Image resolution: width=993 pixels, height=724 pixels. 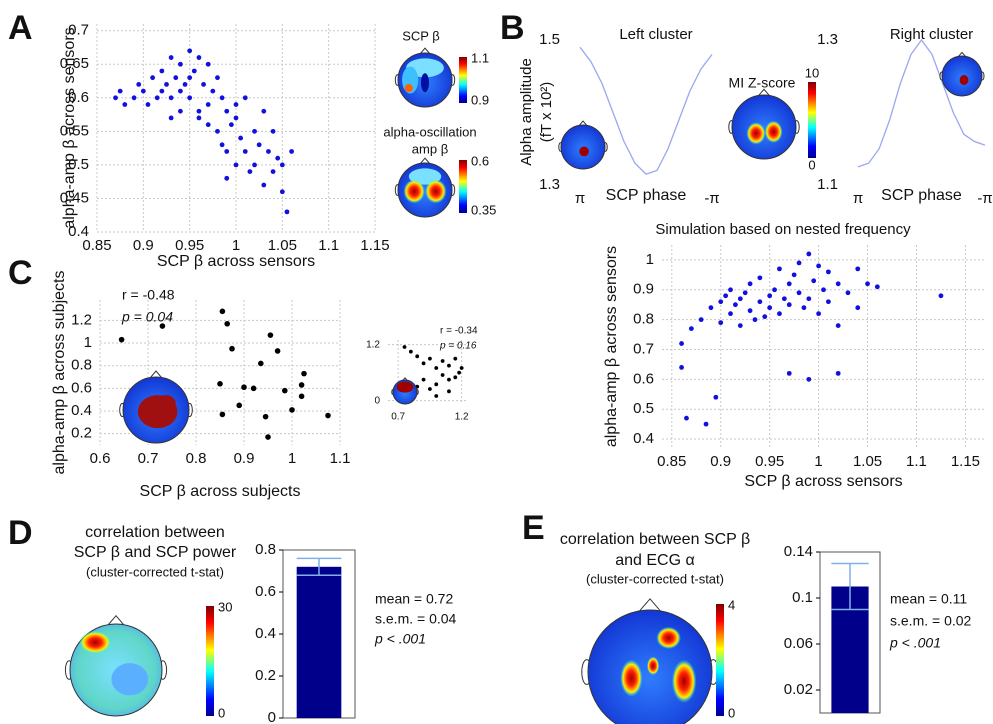 What do you see at coordinates (823, 481) in the screenshot?
I see `x-axis-label: SCP β across sensors` at bounding box center [823, 481].